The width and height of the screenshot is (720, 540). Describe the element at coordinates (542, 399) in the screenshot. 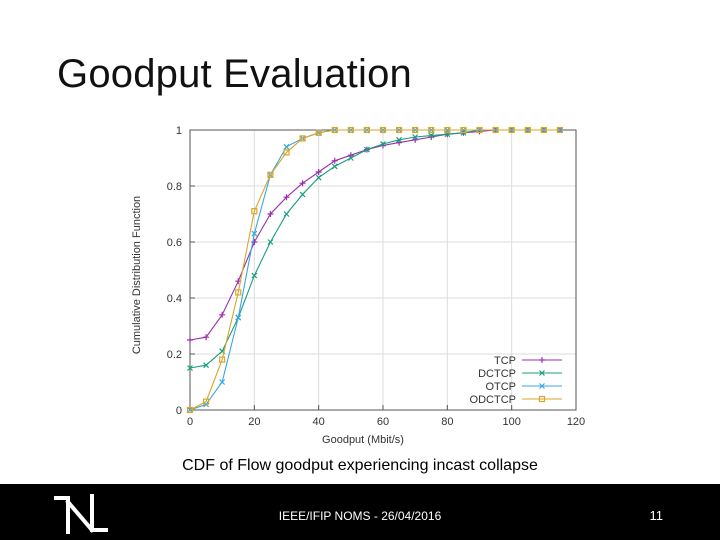

I see `legend-marker-odctcp` at that location.